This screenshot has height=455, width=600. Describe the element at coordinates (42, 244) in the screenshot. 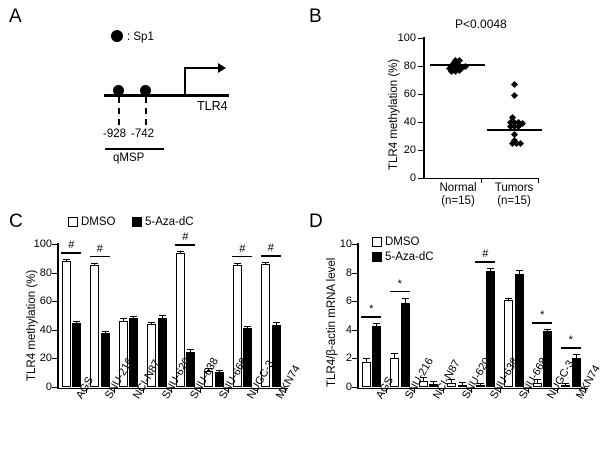

I see `panelc-y-tick-label: 100` at that location.